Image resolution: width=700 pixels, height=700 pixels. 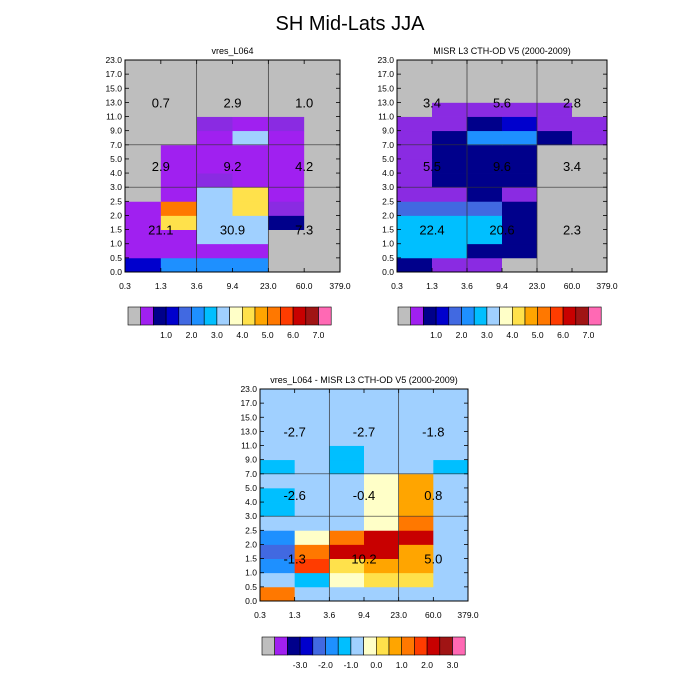 I want to click on colorbar-label: 0.0, so click(x=376, y=665).